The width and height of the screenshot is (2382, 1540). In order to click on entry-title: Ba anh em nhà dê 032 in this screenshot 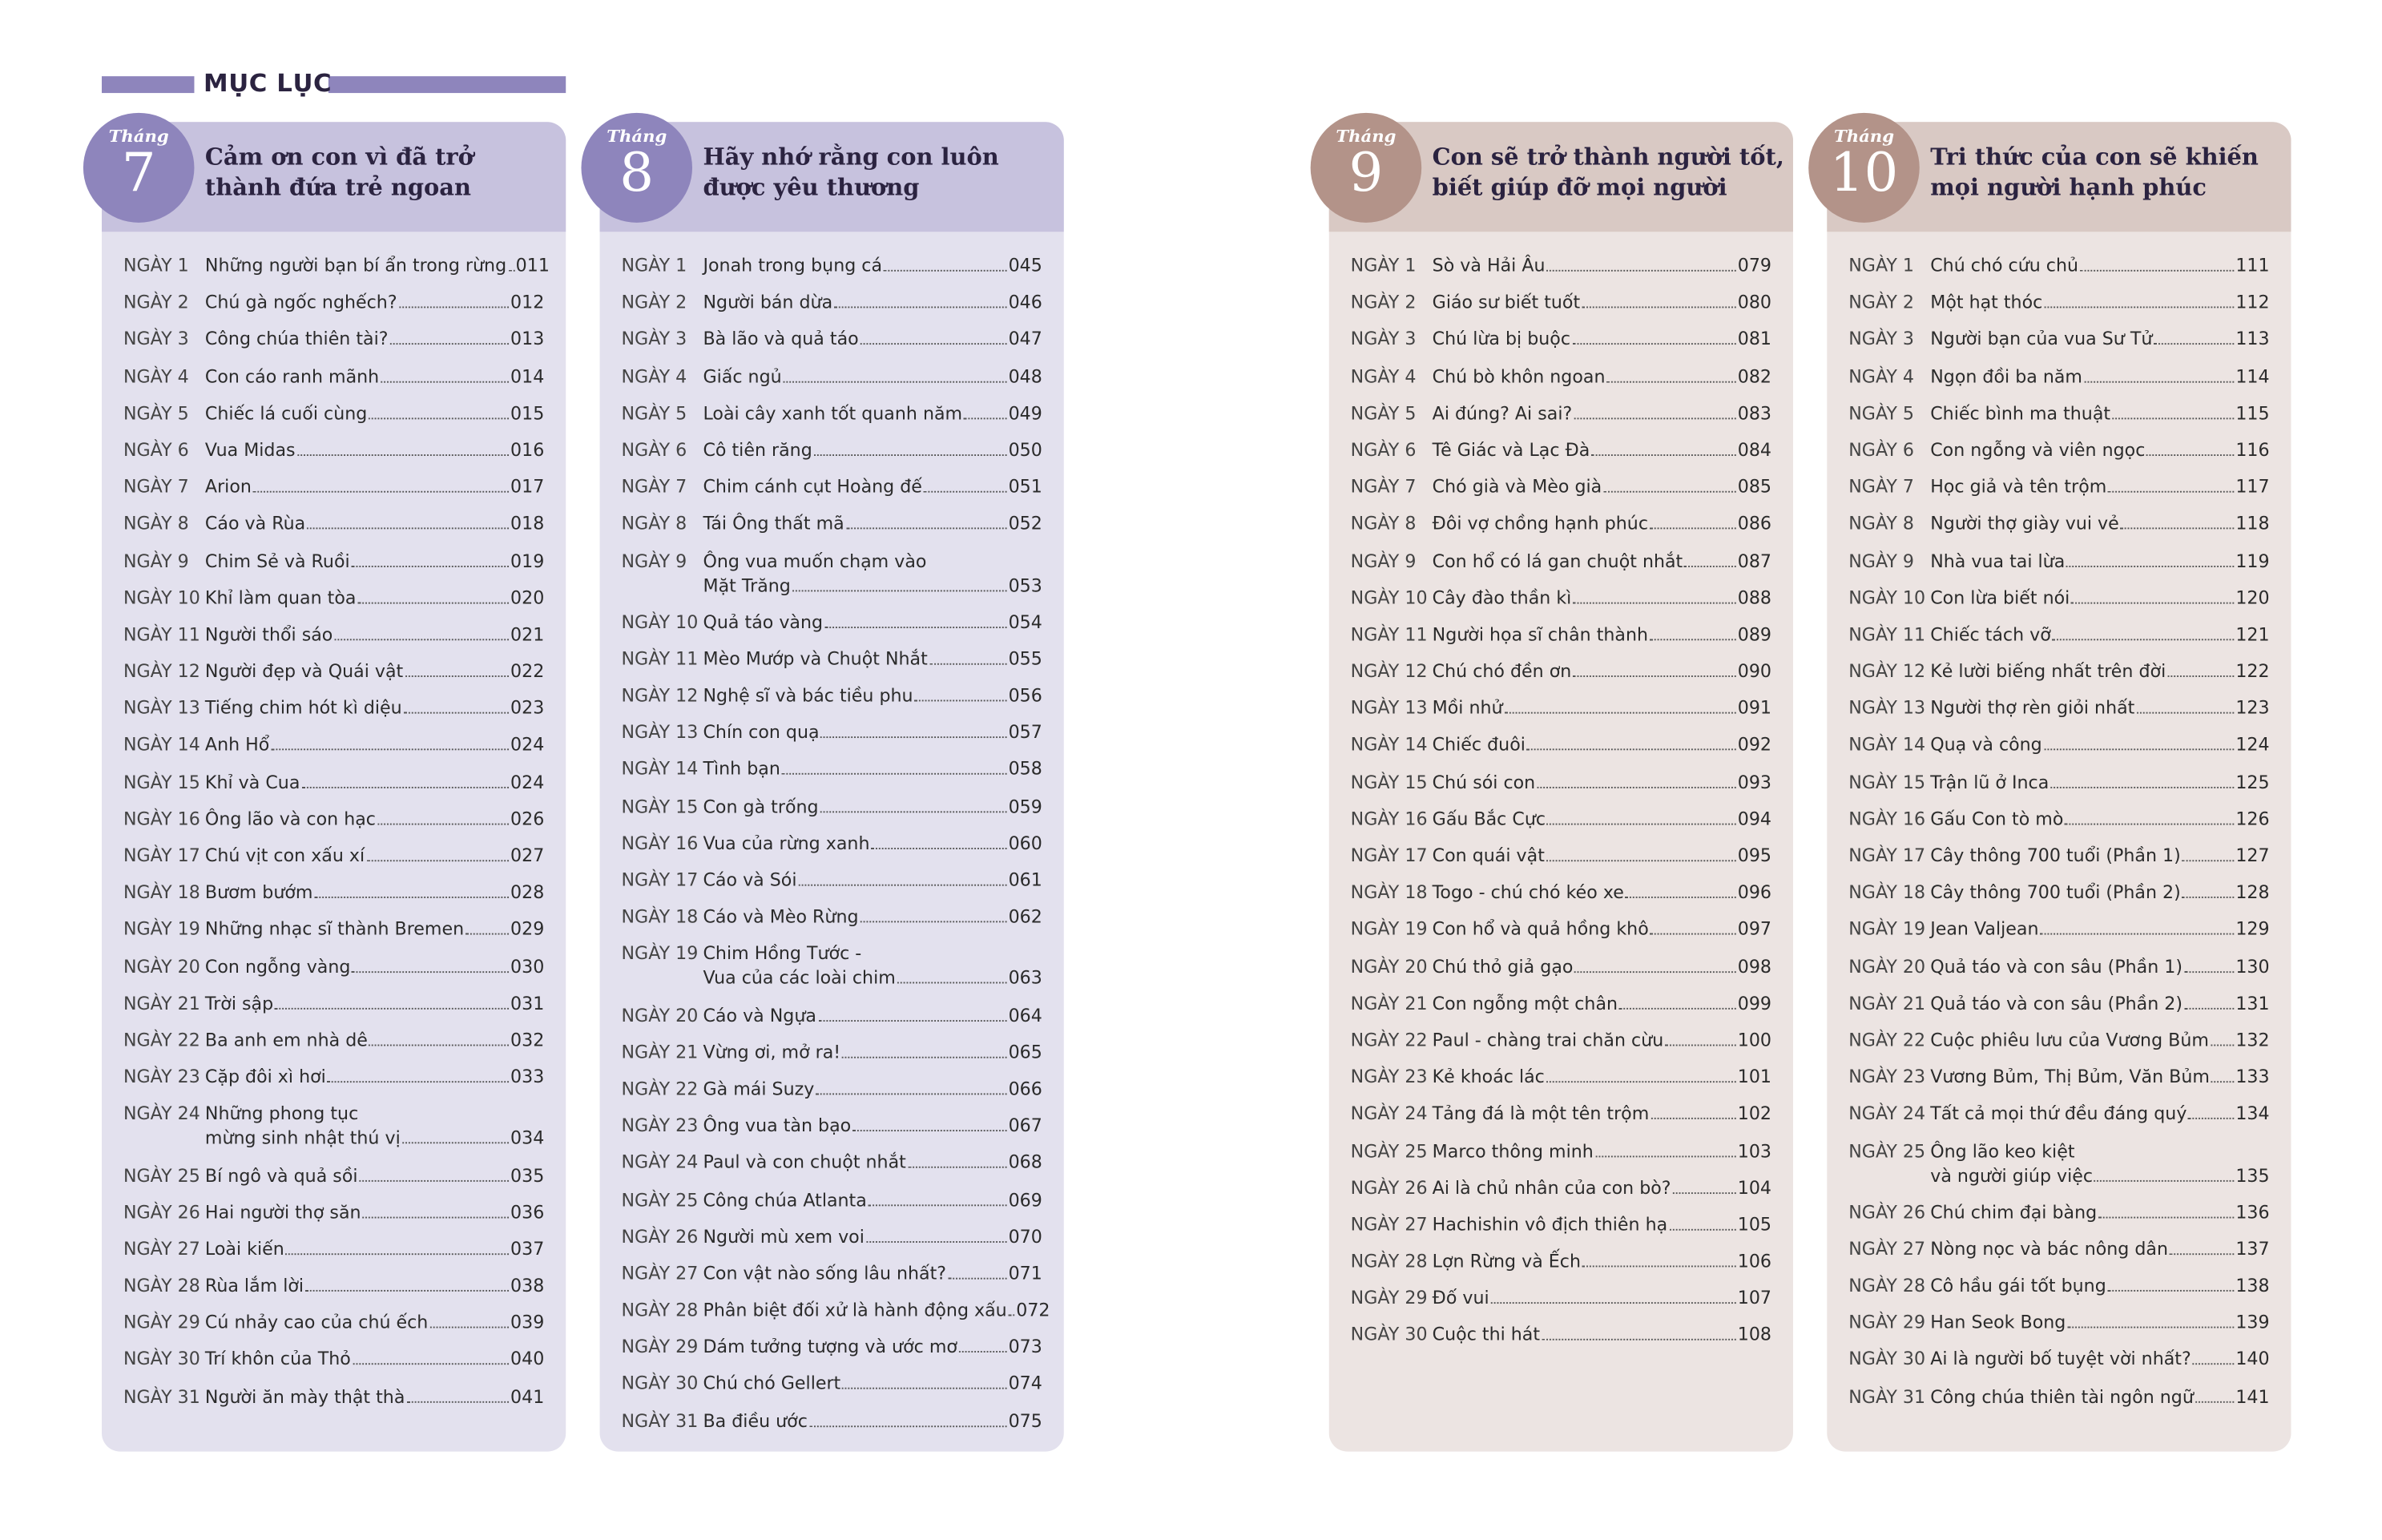, I will do `click(374, 1040)`.